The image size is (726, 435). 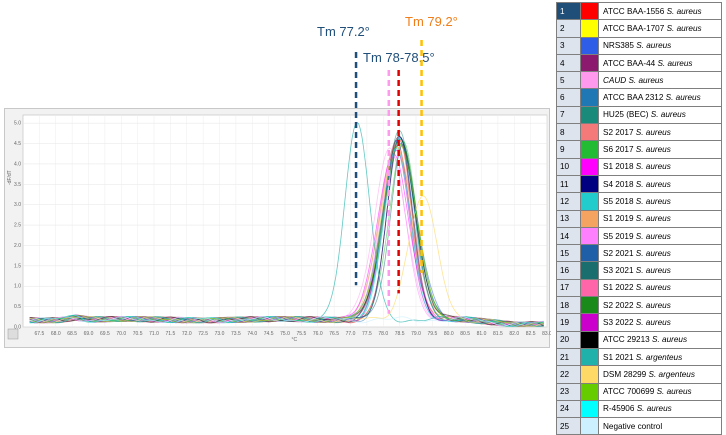 What do you see at coordinates (121, 334) in the screenshot?
I see `x-tick-label: 70.0` at bounding box center [121, 334].